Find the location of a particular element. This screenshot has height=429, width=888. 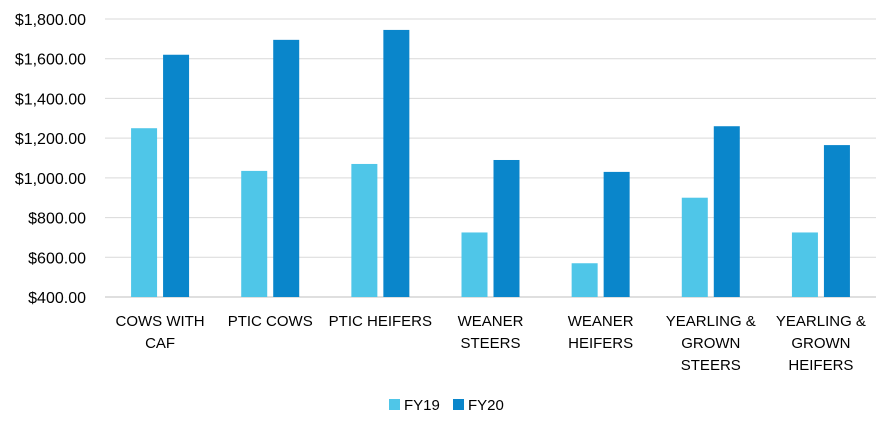

y-tick-label: $400.00 is located at coordinates (57, 298).